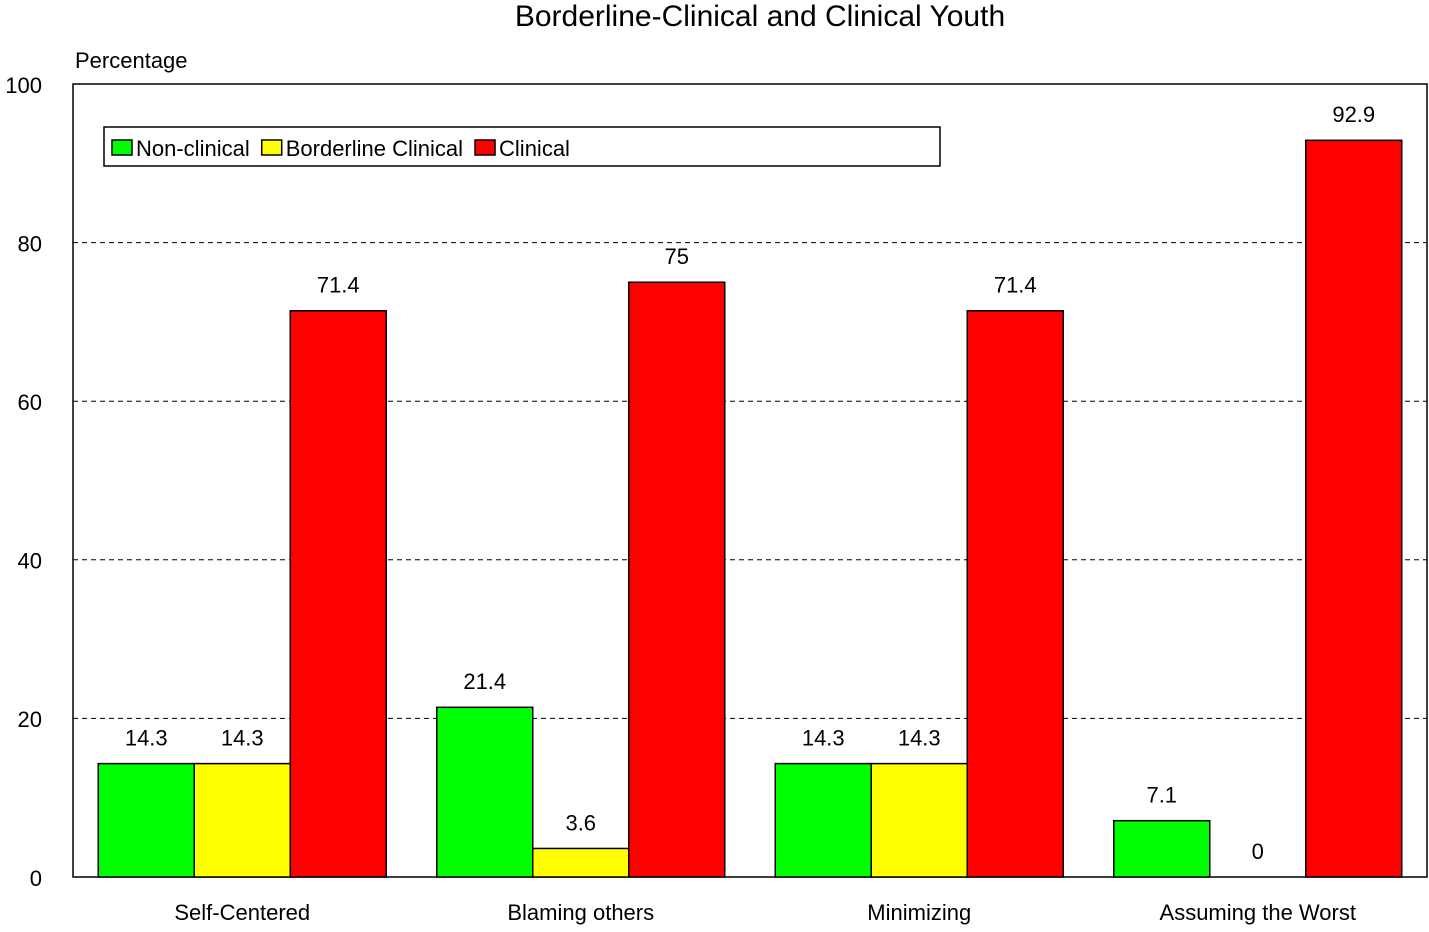  What do you see at coordinates (30, 402) in the screenshot?
I see `y-tick-label: 60` at bounding box center [30, 402].